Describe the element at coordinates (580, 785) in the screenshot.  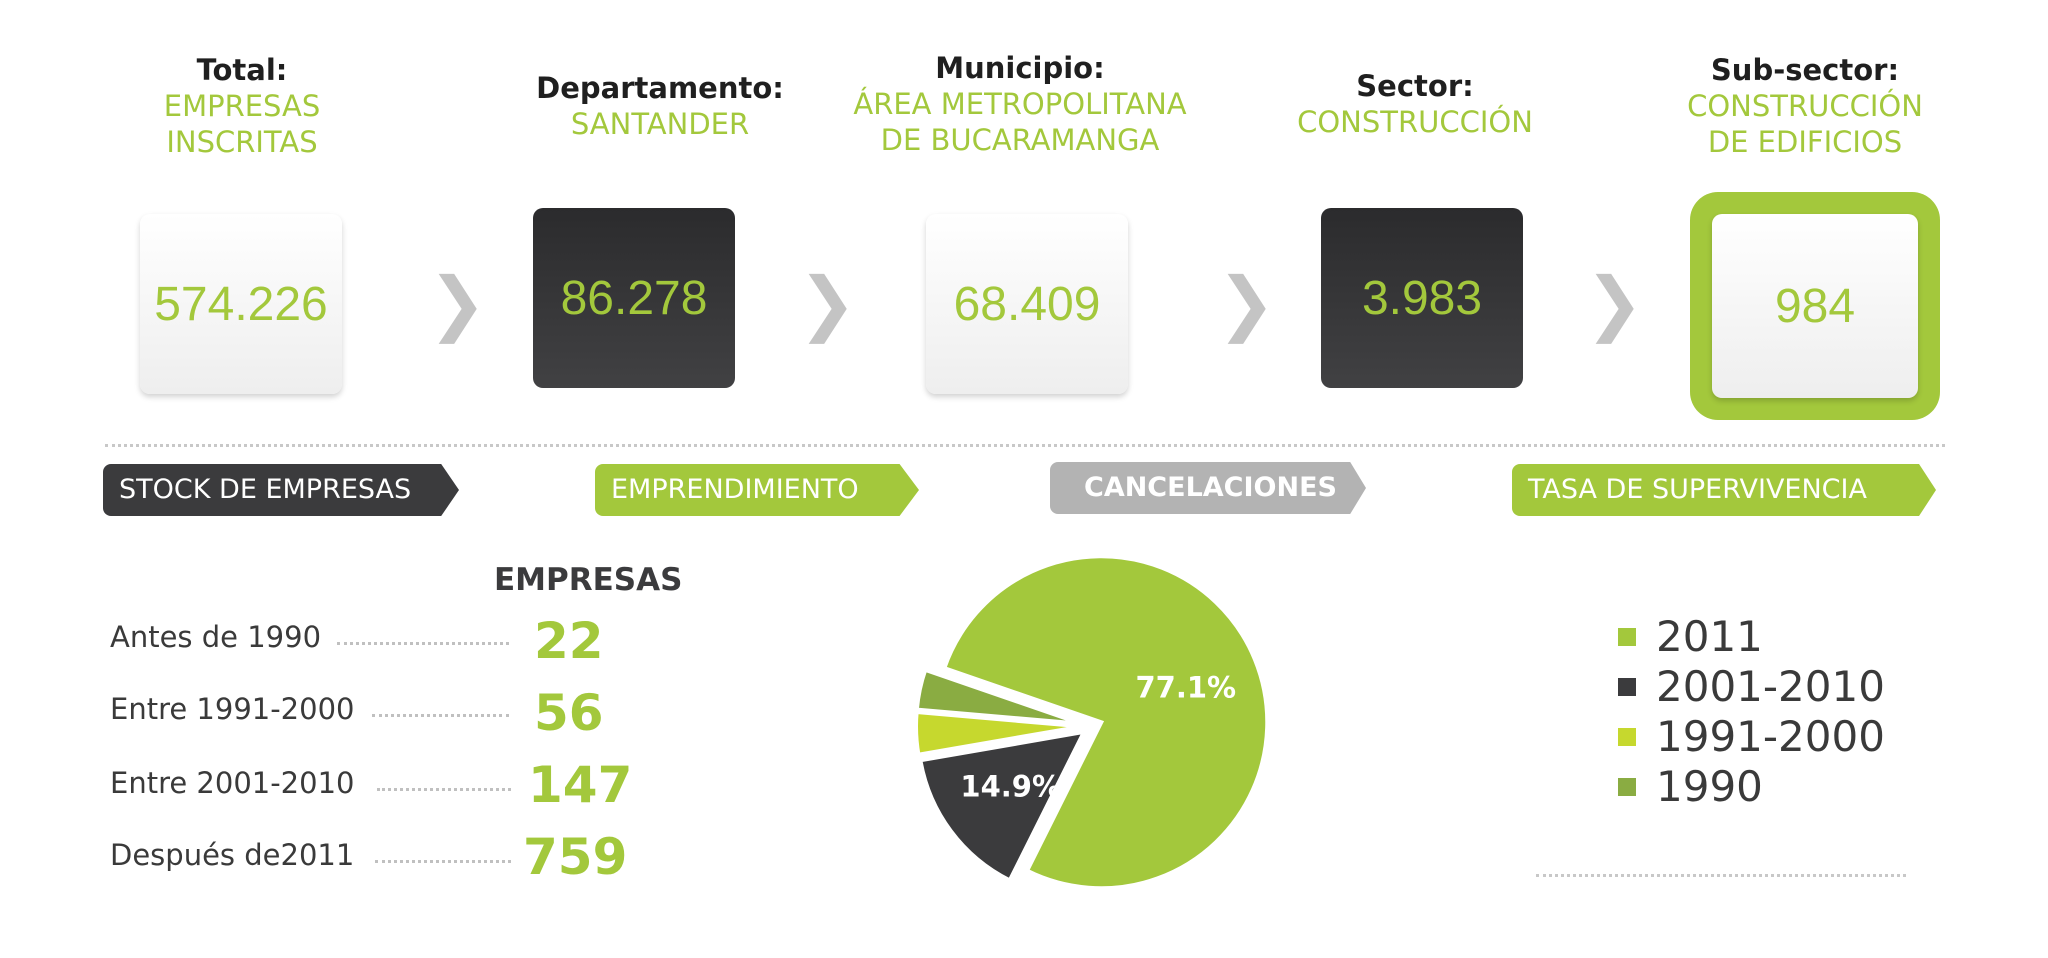
I see `table-row-value: 147` at that location.